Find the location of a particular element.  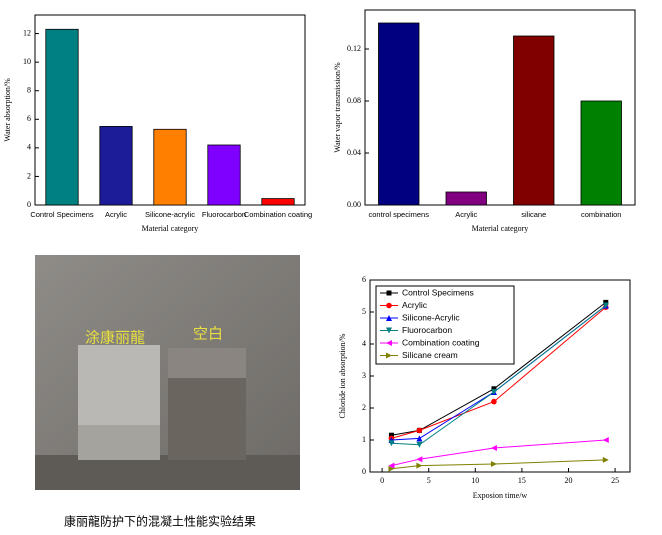

y-tick-label: 12 is located at coordinates (27, 32).